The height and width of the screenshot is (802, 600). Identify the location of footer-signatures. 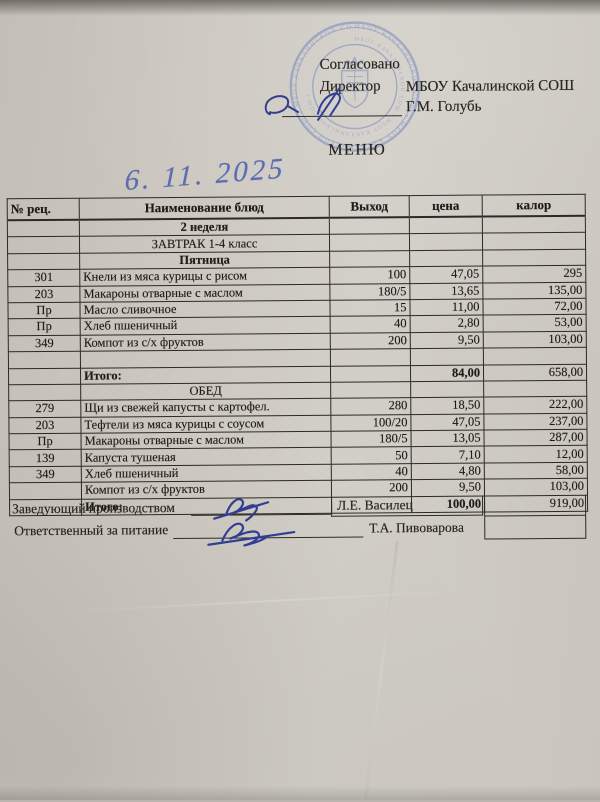
(251, 522).